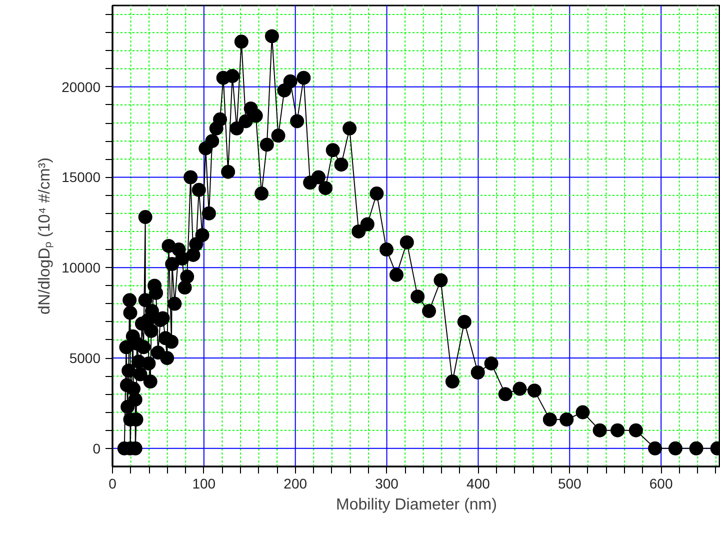 Image resolution: width=720 pixels, height=536 pixels. Describe the element at coordinates (570, 484) in the screenshot. I see `x-tick-label: 500` at that location.